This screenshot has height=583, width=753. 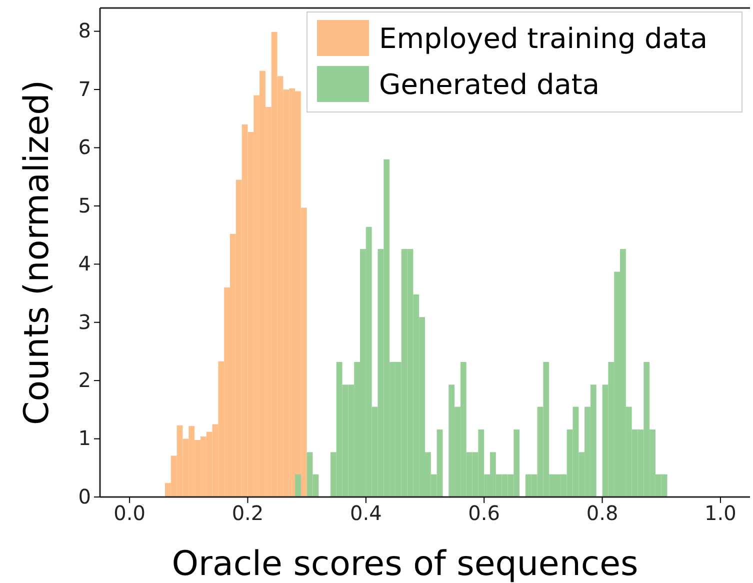 I want to click on legend-label: Generated data, so click(x=489, y=84).